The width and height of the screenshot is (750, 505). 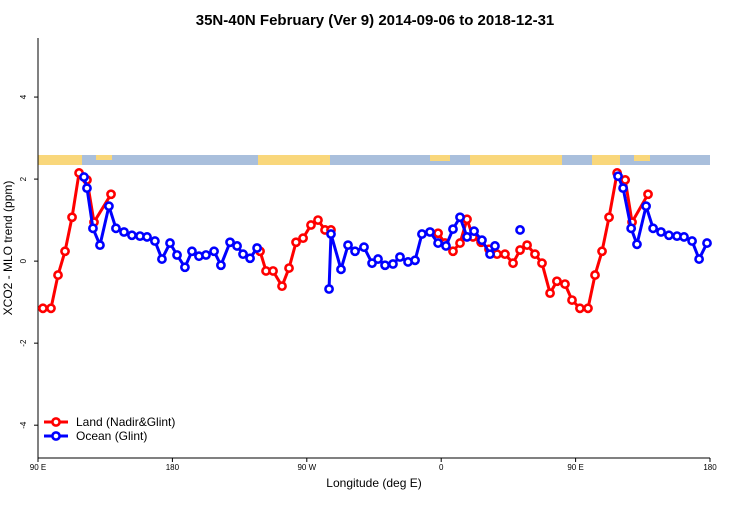 I want to click on legend-label: Ocean (Glint), so click(x=111, y=436).